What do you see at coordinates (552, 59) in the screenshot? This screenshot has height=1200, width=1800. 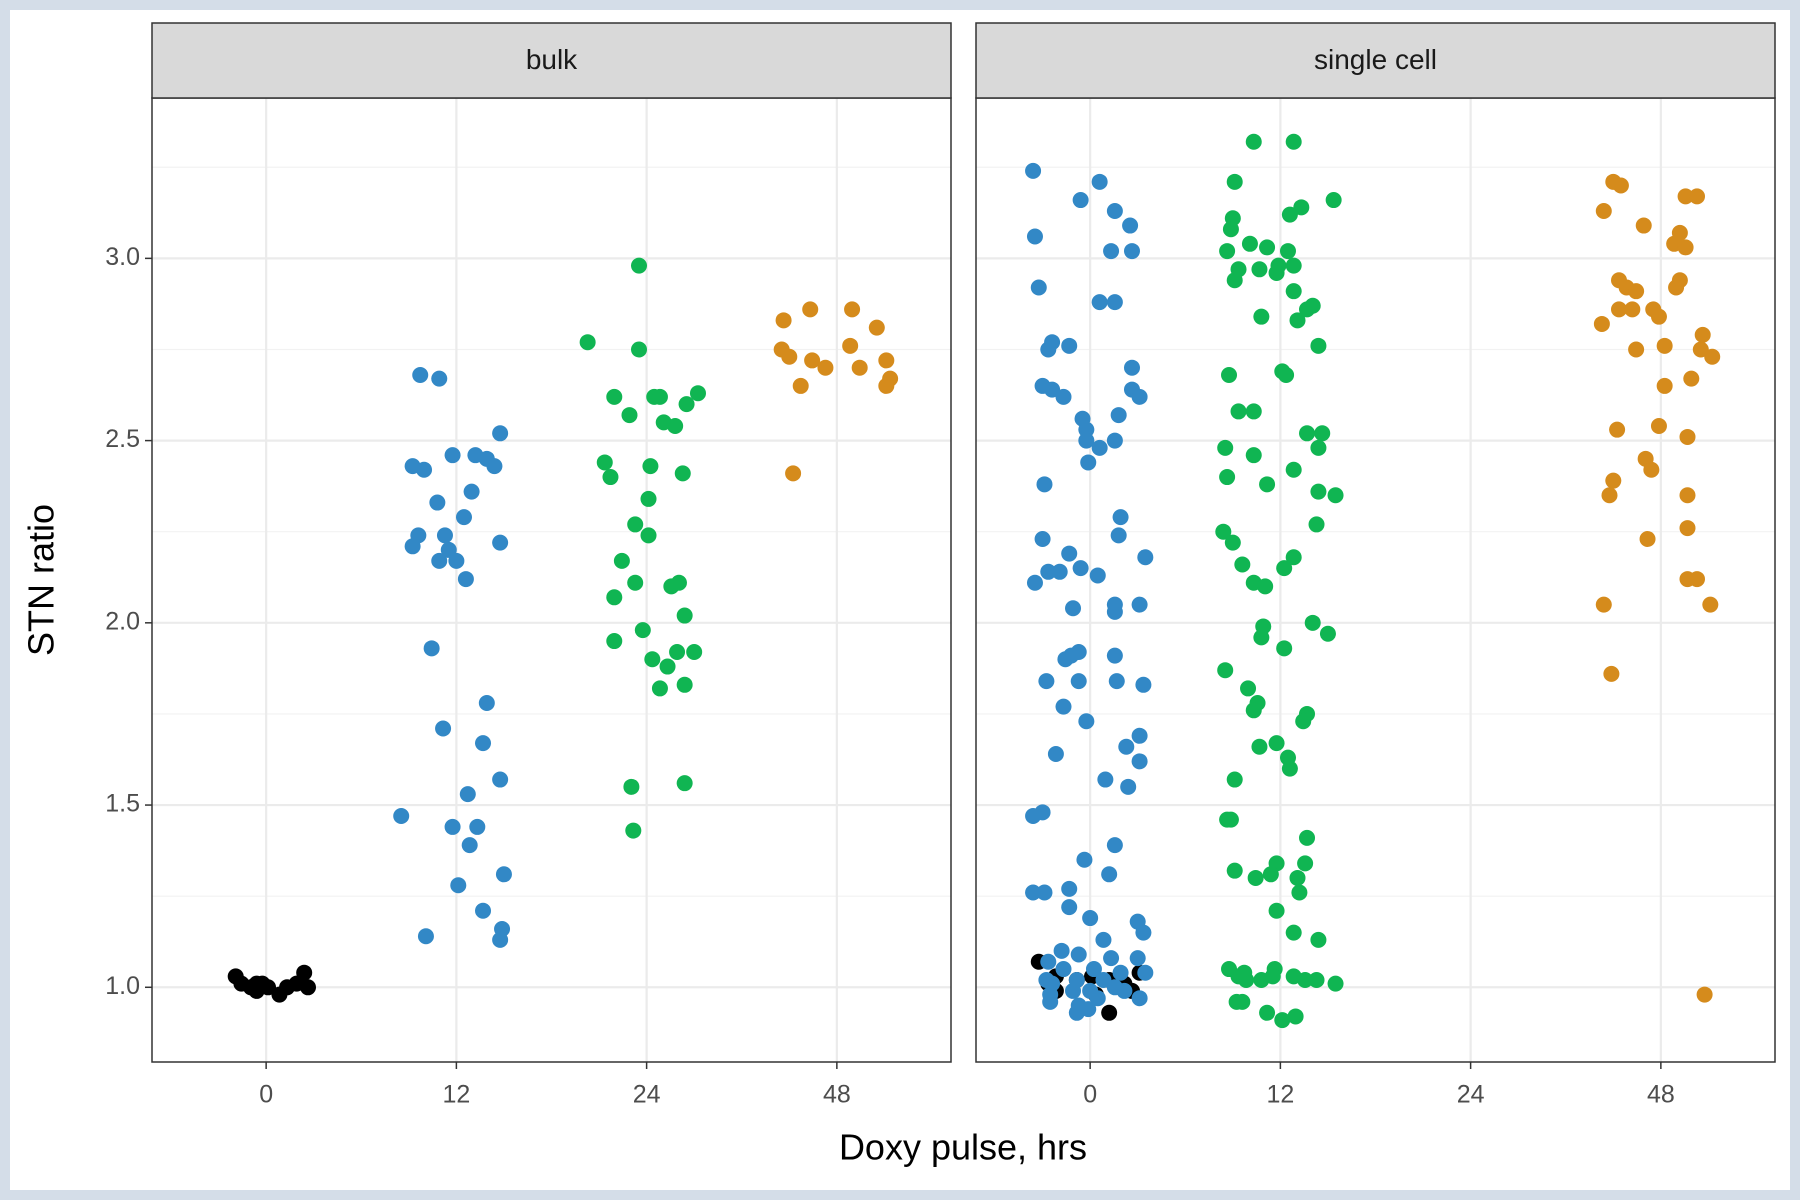 I see `facet-title: bulk` at bounding box center [552, 59].